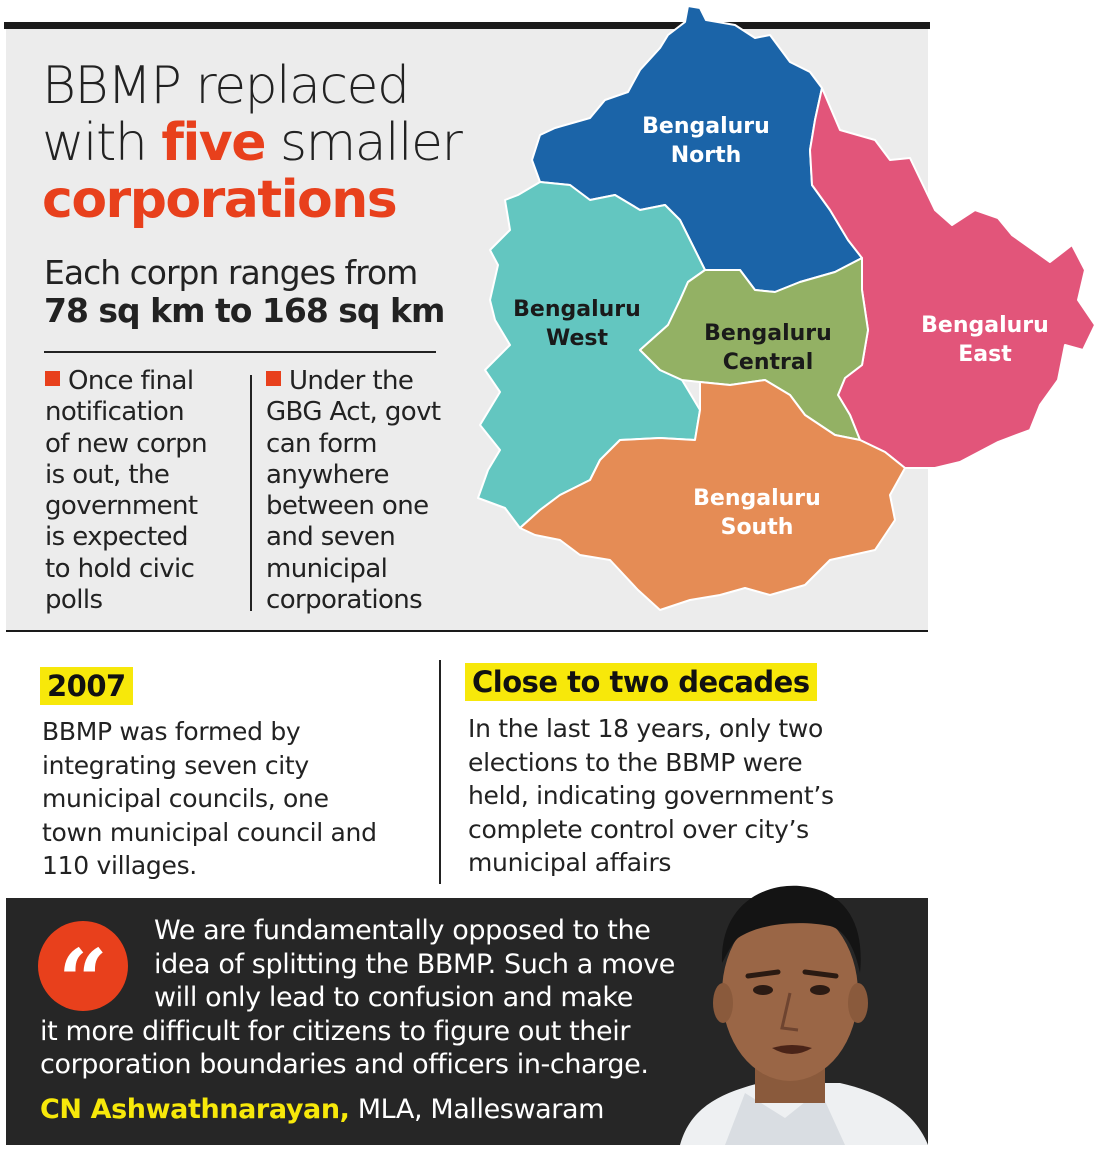 The image size is (1105, 1149). What do you see at coordinates (706, 155) in the screenshot?
I see `label-north-2: North` at bounding box center [706, 155].